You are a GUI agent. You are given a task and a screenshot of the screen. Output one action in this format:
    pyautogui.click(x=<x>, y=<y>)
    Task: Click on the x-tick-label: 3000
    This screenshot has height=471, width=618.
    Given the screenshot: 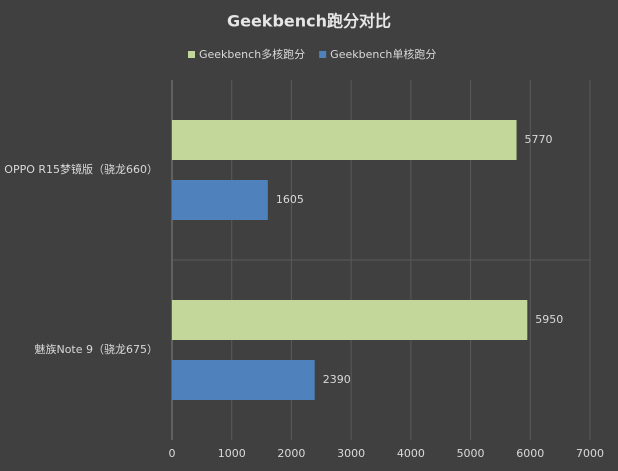 What is the action you would take?
    pyautogui.click(x=351, y=453)
    